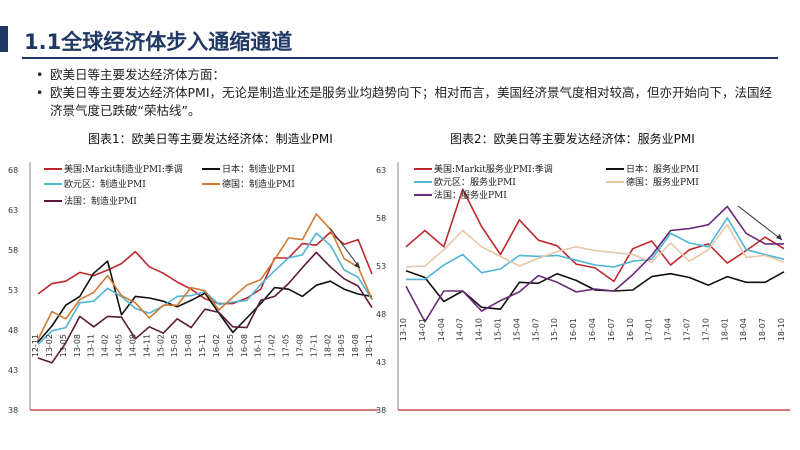 Image resolution: width=800 pixels, height=450 pixels. I want to click on x-tick-label: 14-01, so click(422, 329).